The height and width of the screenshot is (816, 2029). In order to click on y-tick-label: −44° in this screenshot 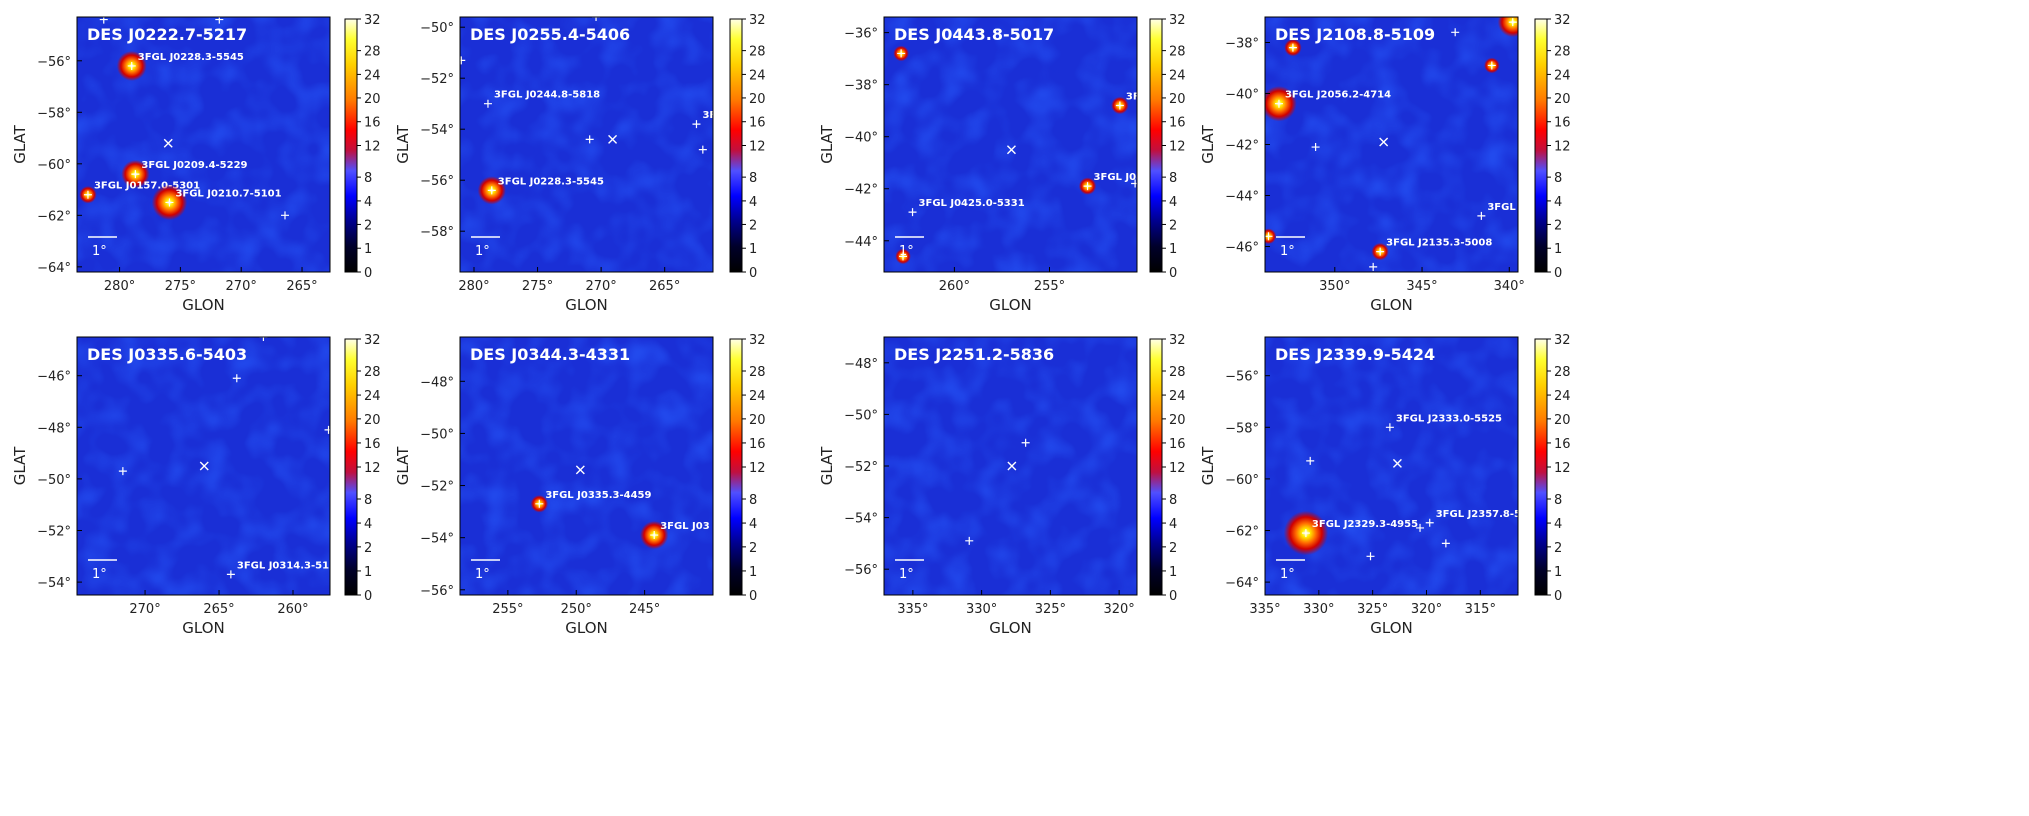, I will do `click(1242, 197)`.